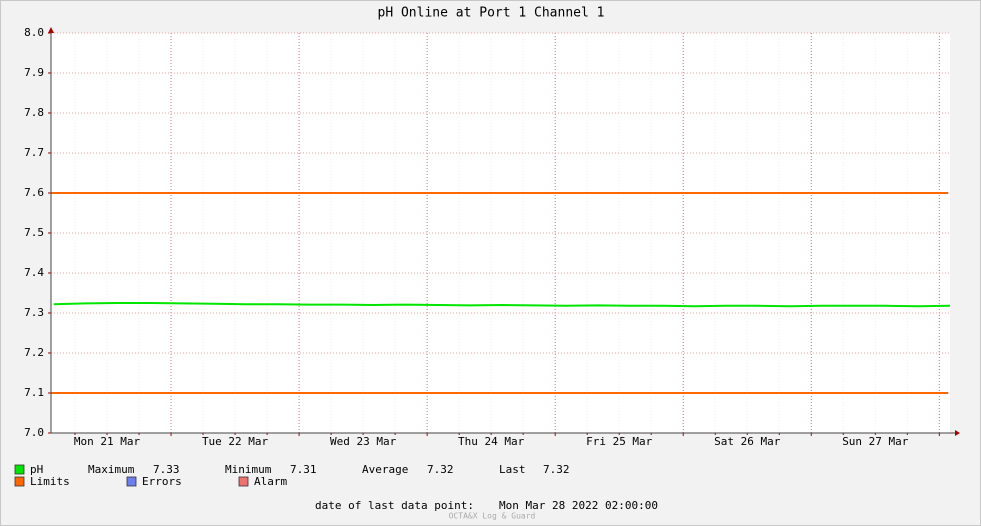 This screenshot has width=981, height=526. I want to click on legend-label: Limits, so click(50, 481).